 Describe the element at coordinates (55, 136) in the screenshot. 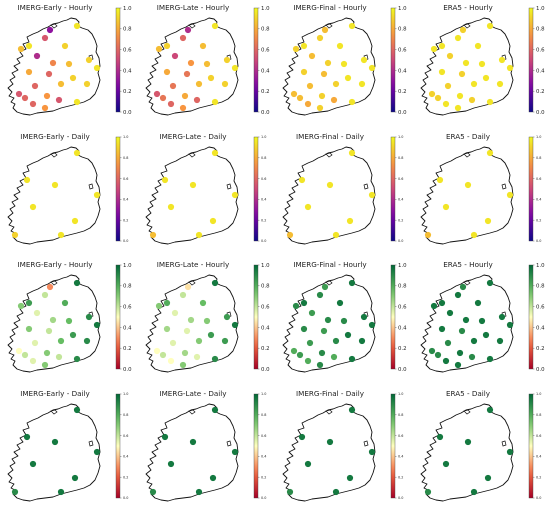

I see `panel-title: IMERG-Early - Daily` at that location.